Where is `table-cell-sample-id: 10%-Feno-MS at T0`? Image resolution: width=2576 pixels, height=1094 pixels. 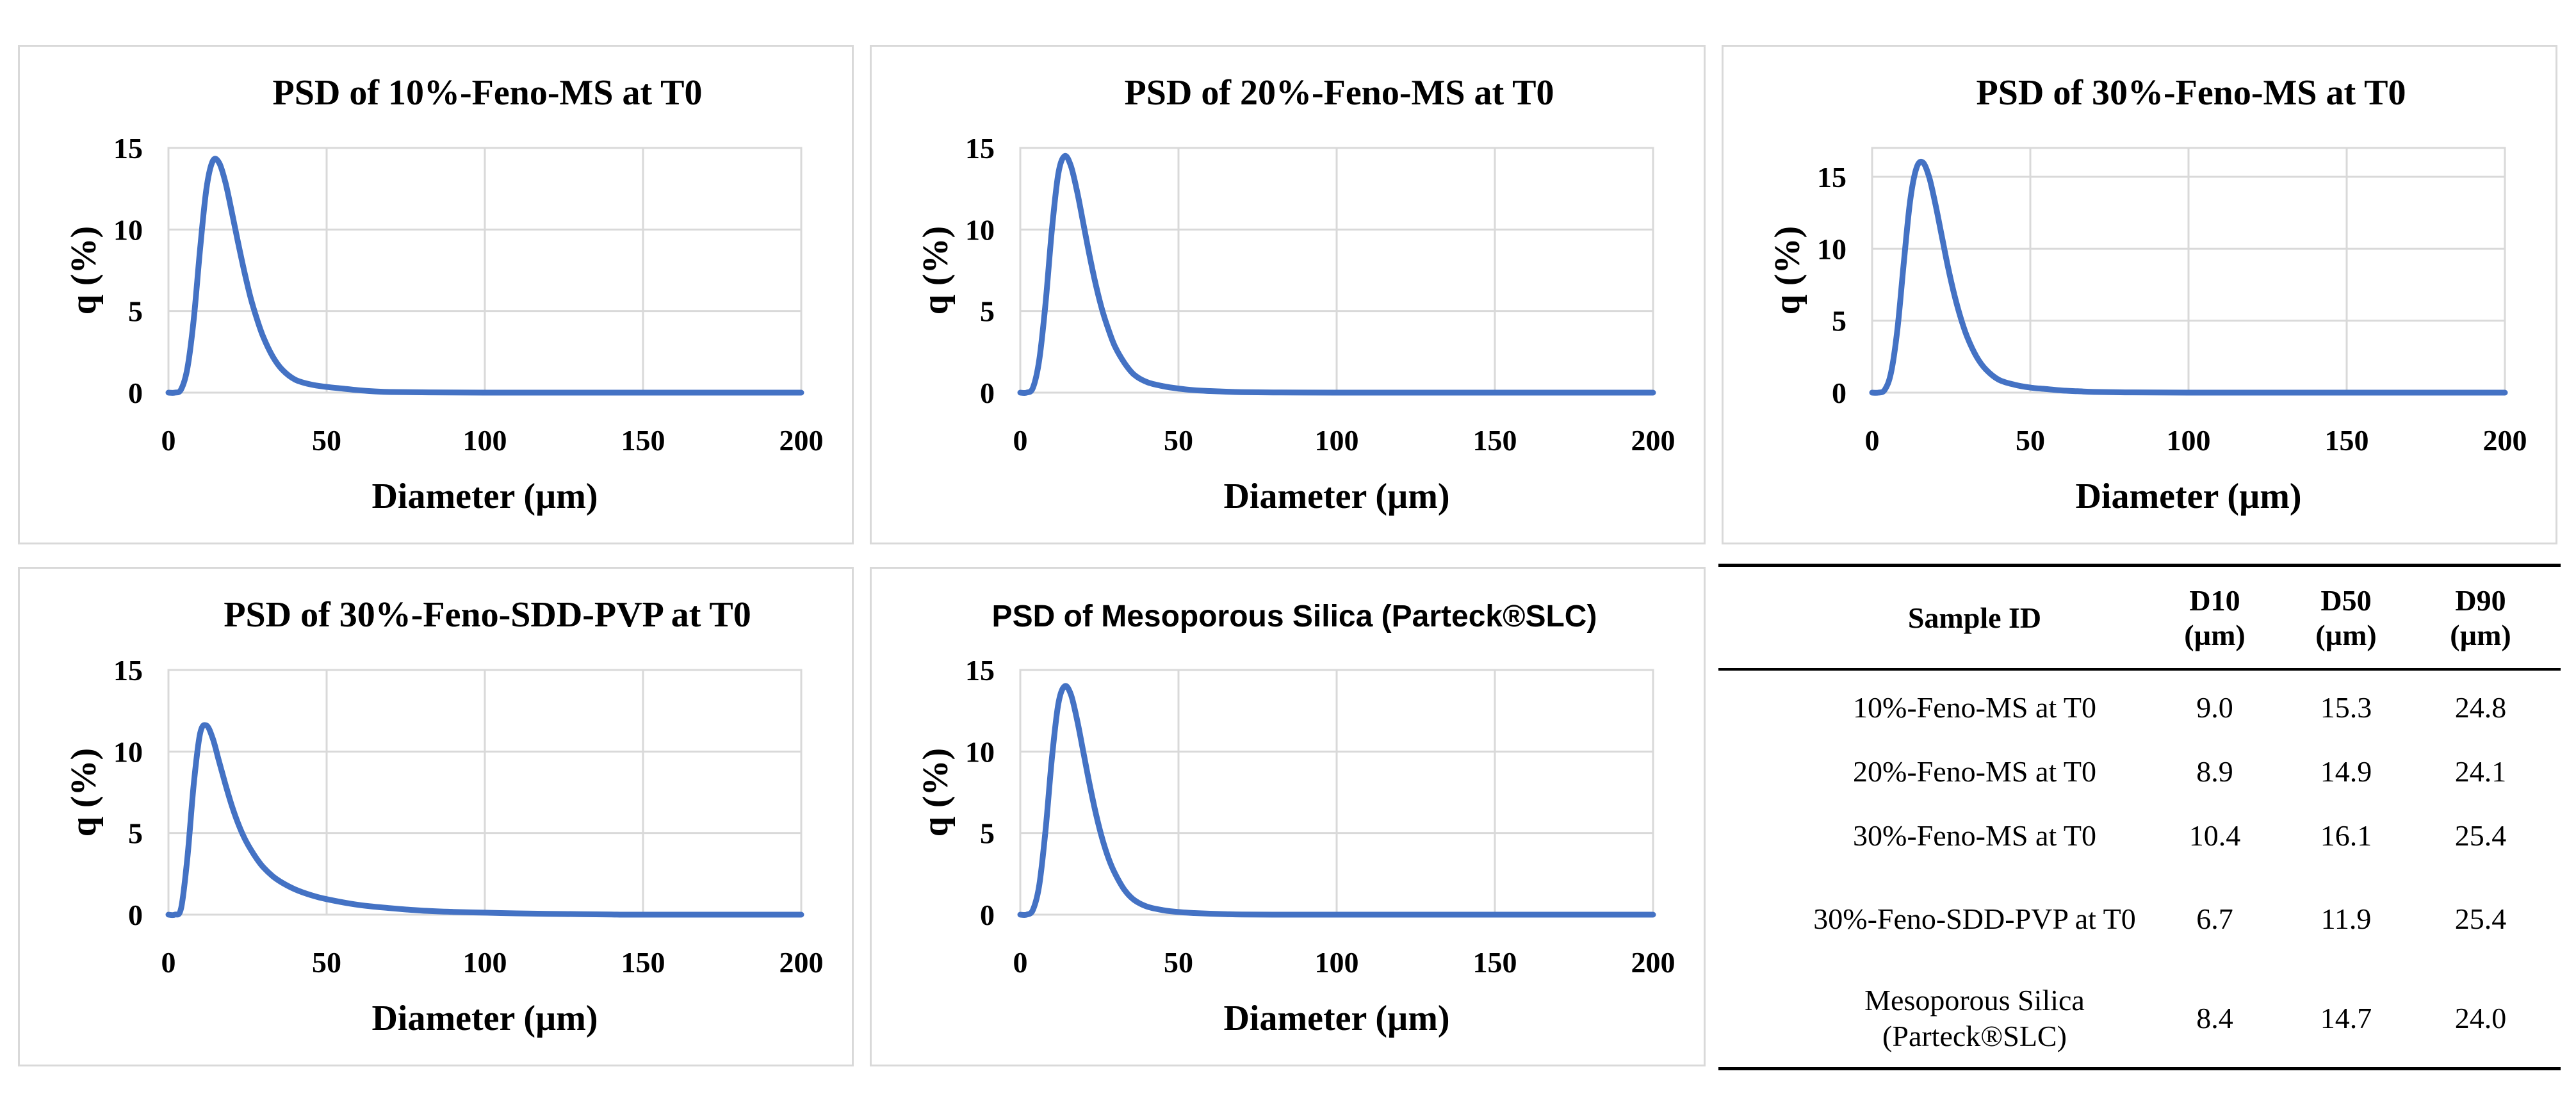
table-cell-sample-id: 10%-Feno-MS at T0 is located at coordinates (1974, 708).